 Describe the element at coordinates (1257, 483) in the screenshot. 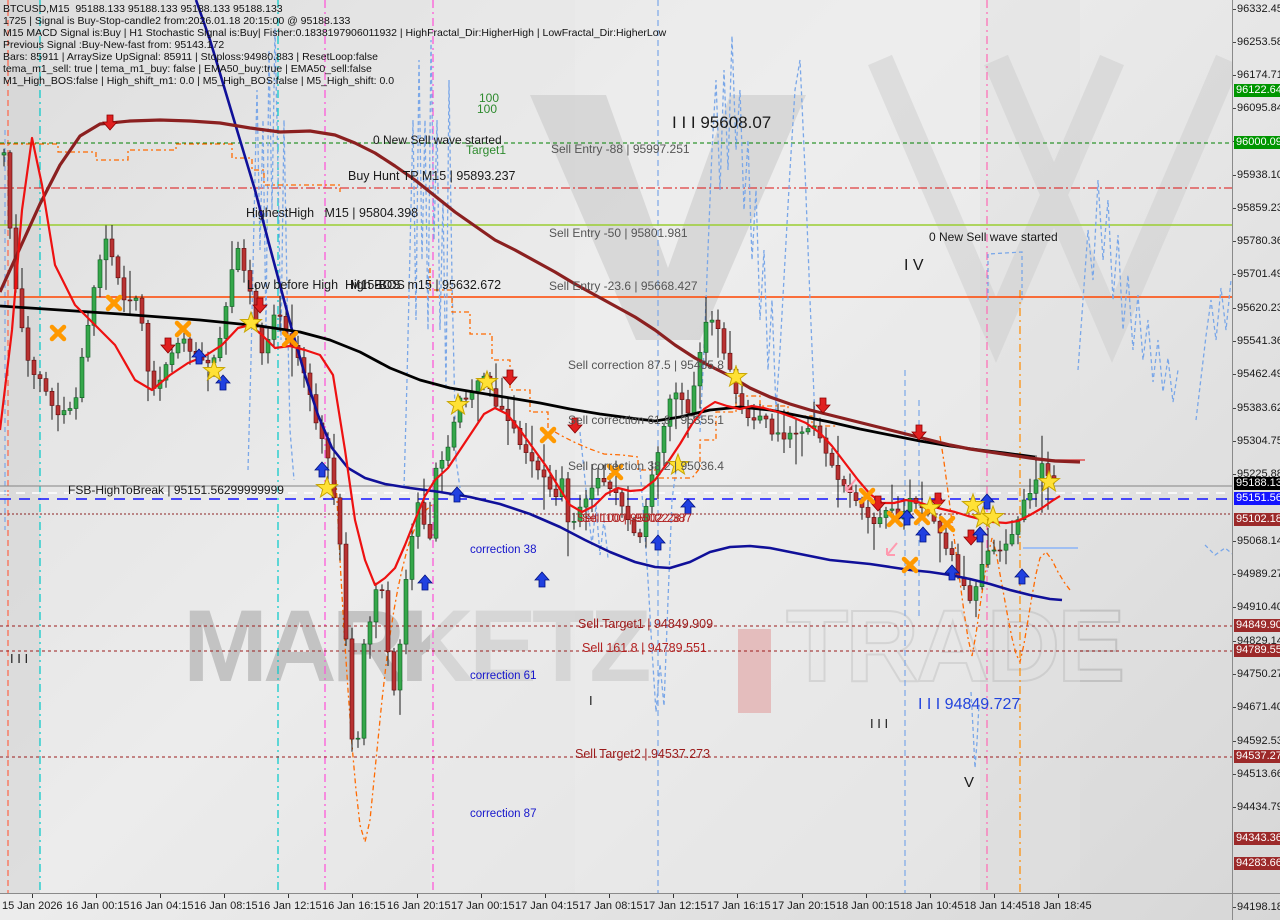

I see `price-badge: 95188.133` at that location.